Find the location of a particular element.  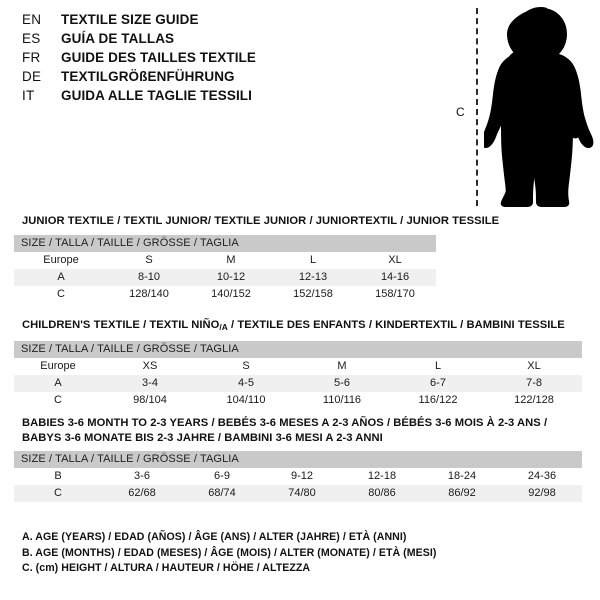

language-code: EN is located at coordinates (32, 19).